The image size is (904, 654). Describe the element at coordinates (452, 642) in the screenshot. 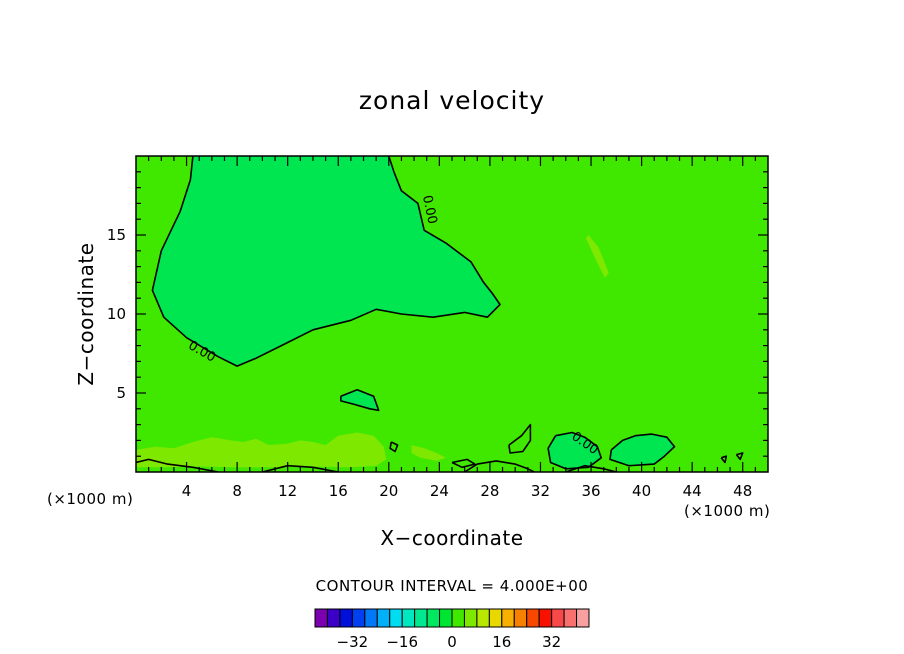

I see `colorbar-tick-label: 0` at that location.